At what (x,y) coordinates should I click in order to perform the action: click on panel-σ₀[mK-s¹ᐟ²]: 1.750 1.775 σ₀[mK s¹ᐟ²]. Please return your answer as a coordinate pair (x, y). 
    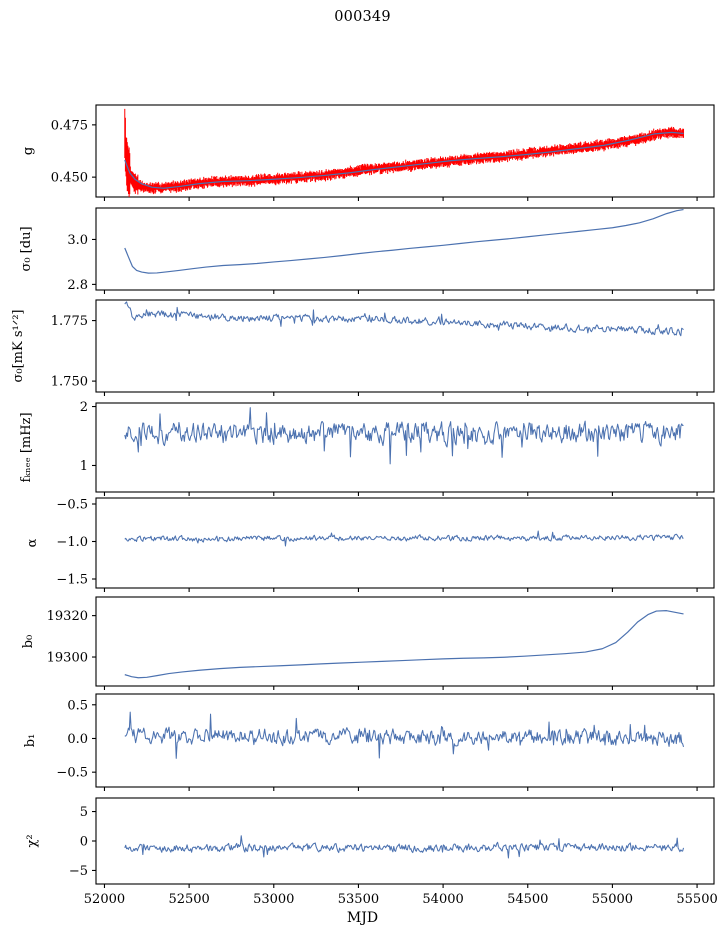
    Looking at the image, I should click on (363, 347).